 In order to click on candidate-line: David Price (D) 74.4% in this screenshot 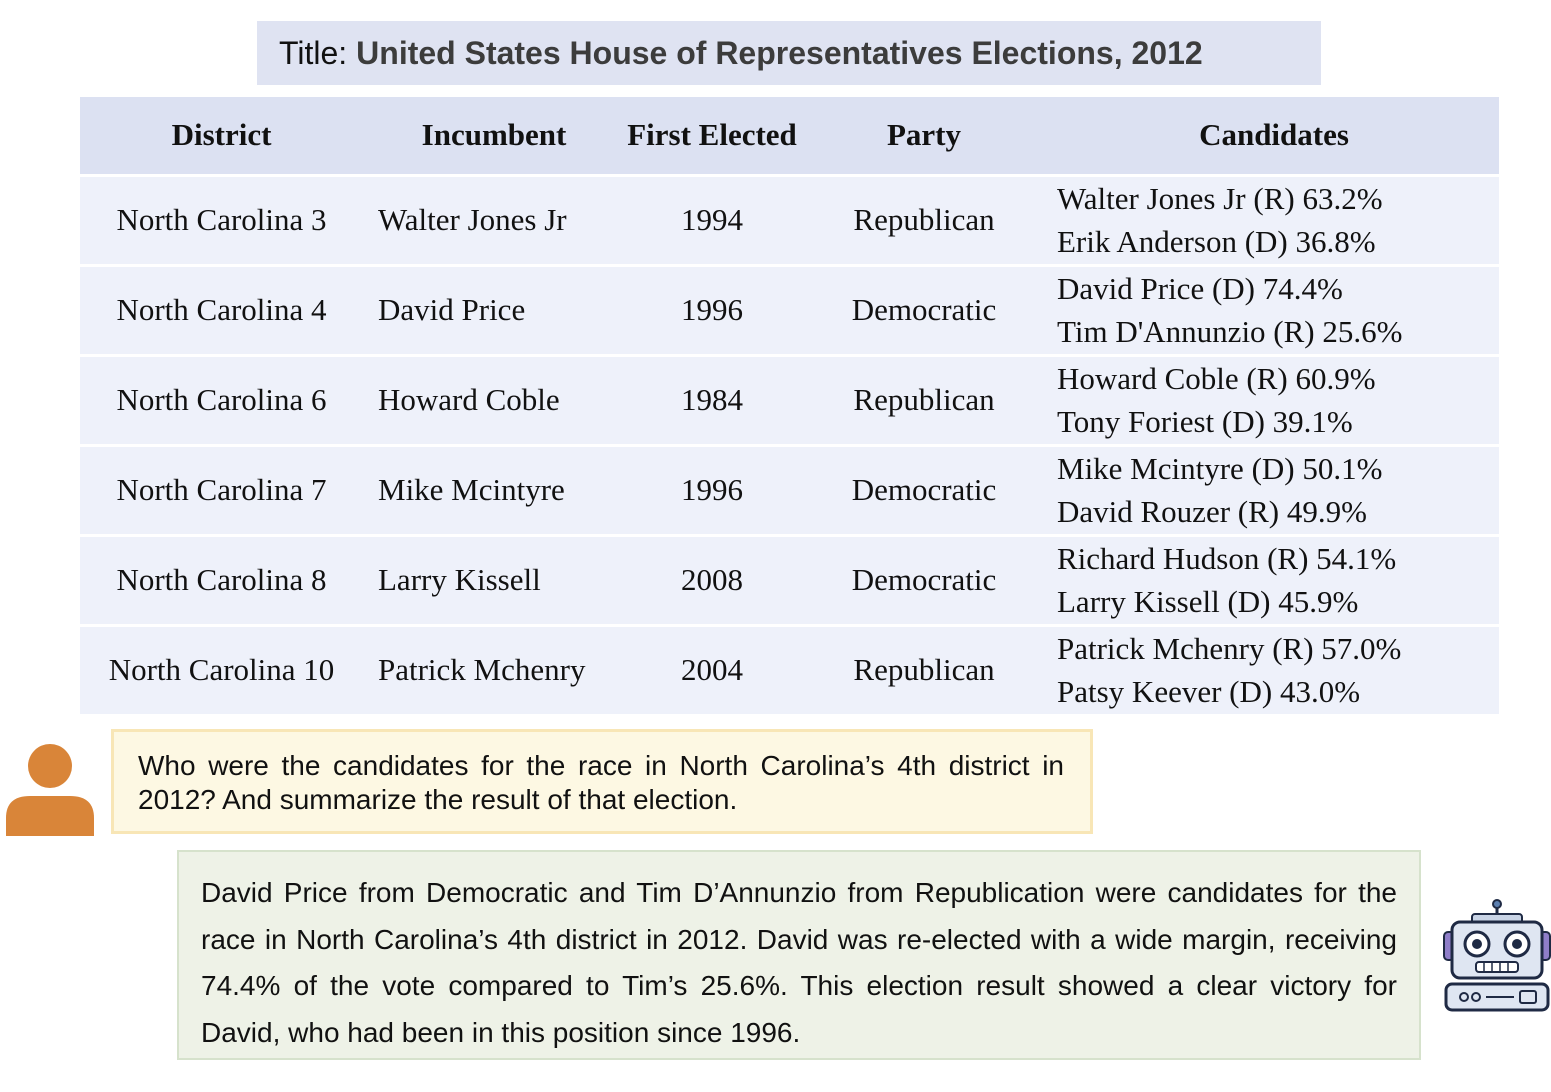, I will do `click(1200, 288)`.